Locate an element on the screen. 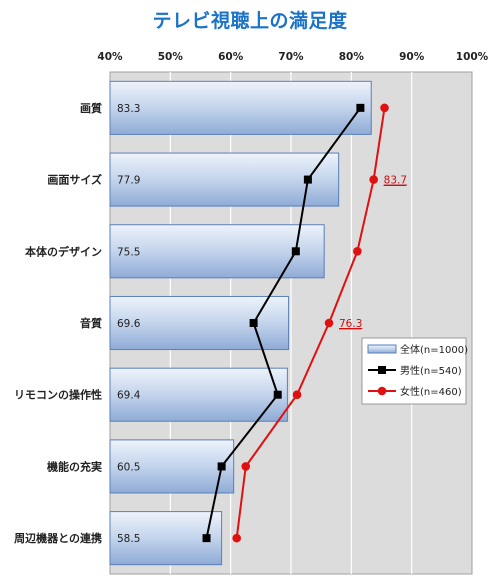  bar-value-label: 77.9 is located at coordinates (128, 181).